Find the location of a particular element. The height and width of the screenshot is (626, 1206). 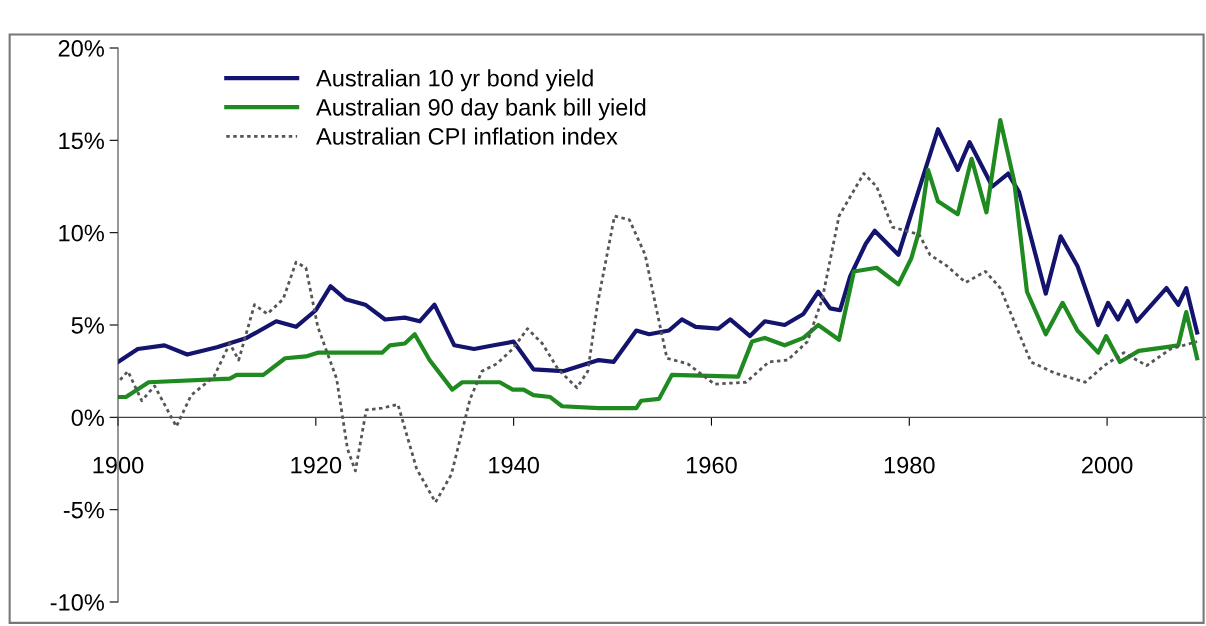

x-tick-label: 1940 is located at coordinates (514, 465).